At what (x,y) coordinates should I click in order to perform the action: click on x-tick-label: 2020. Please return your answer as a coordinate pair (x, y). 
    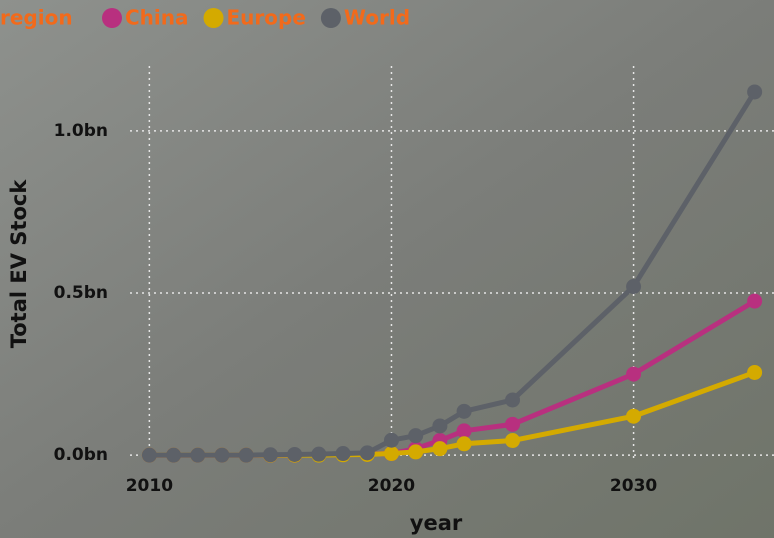
    Looking at the image, I should click on (391, 486).